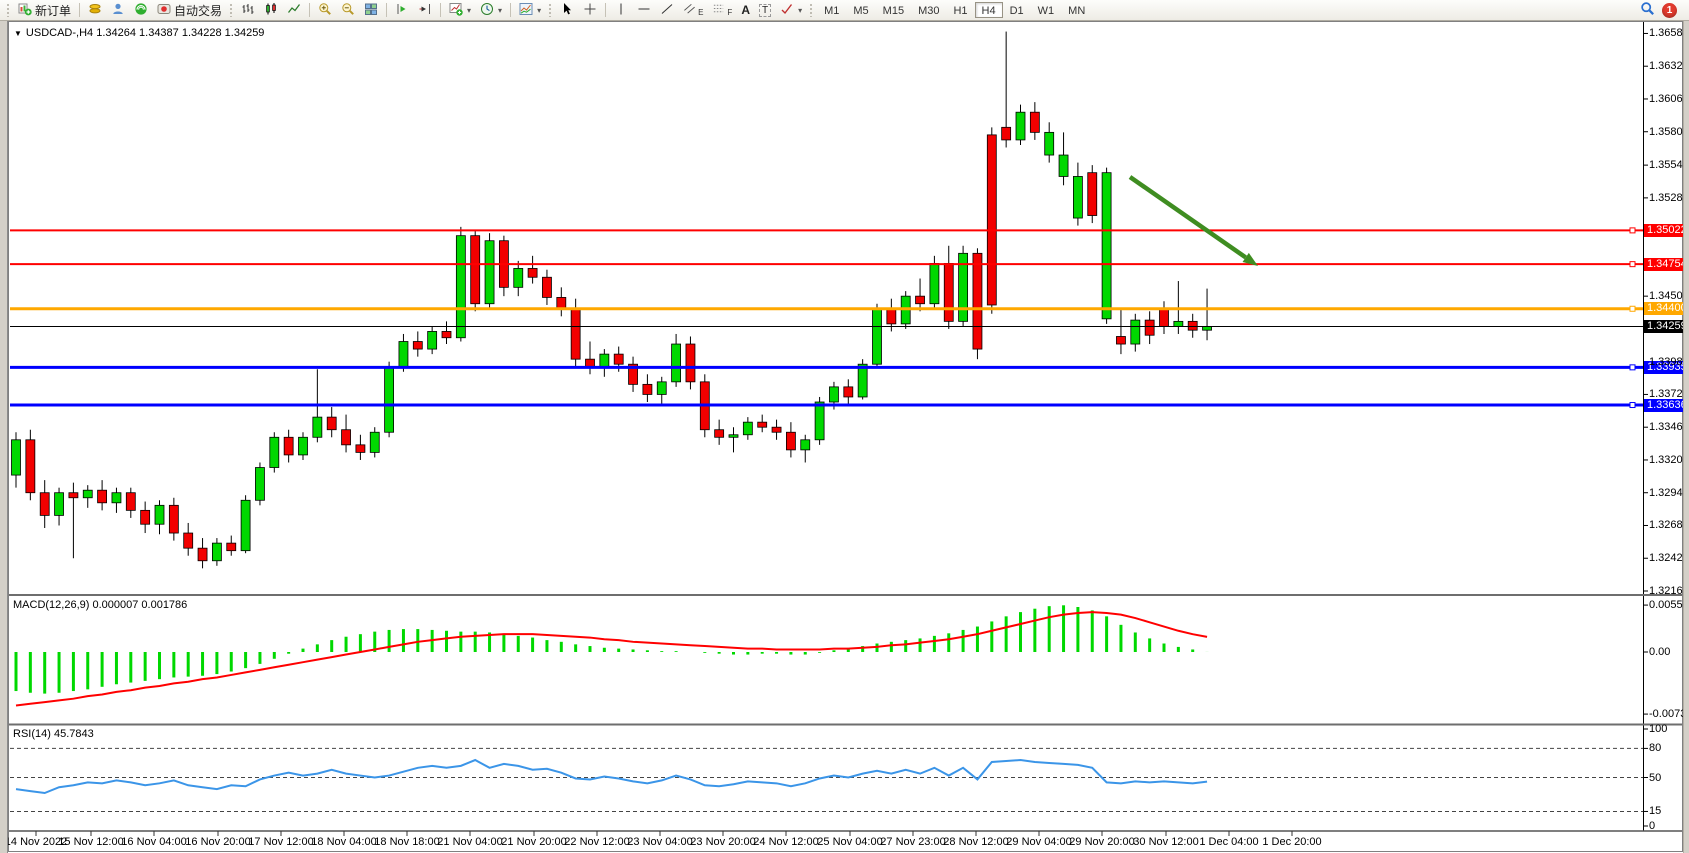 This screenshot has width=1689, height=853. I want to click on profile-button, so click(118, 10).